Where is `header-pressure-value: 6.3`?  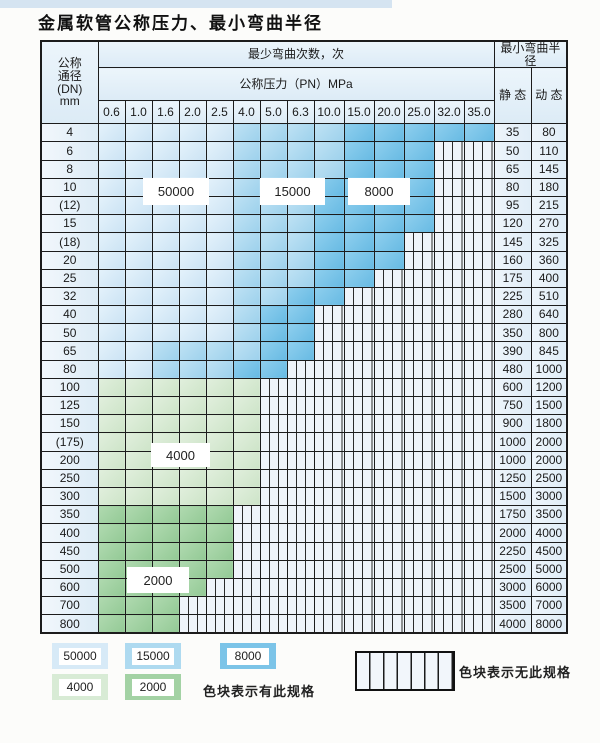 header-pressure-value: 6.3 is located at coordinates (300, 112).